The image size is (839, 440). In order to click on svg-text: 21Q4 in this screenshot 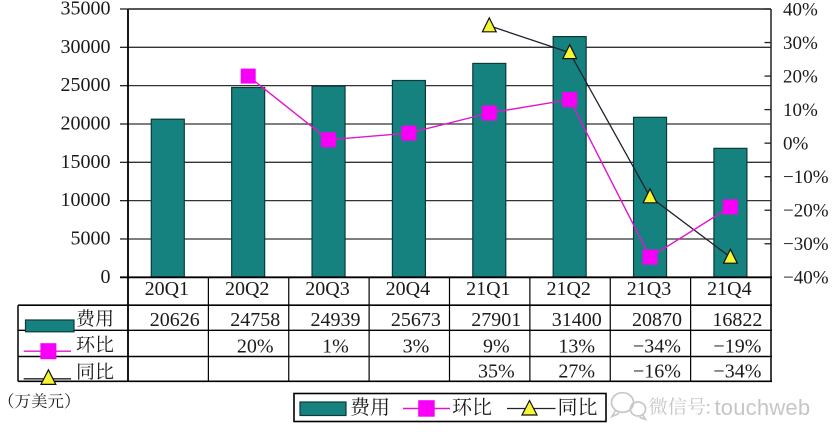, I will do `click(729, 289)`.